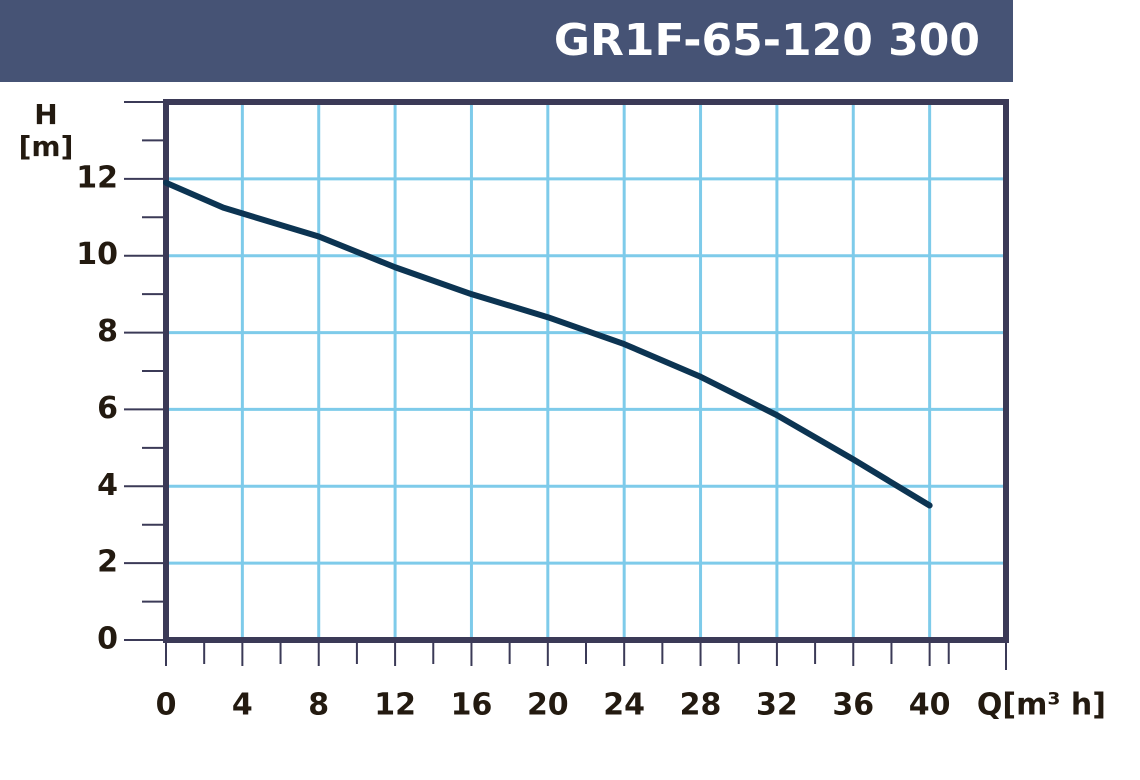  What do you see at coordinates (318, 705) in the screenshot?
I see `x-tick-label: 8` at bounding box center [318, 705].